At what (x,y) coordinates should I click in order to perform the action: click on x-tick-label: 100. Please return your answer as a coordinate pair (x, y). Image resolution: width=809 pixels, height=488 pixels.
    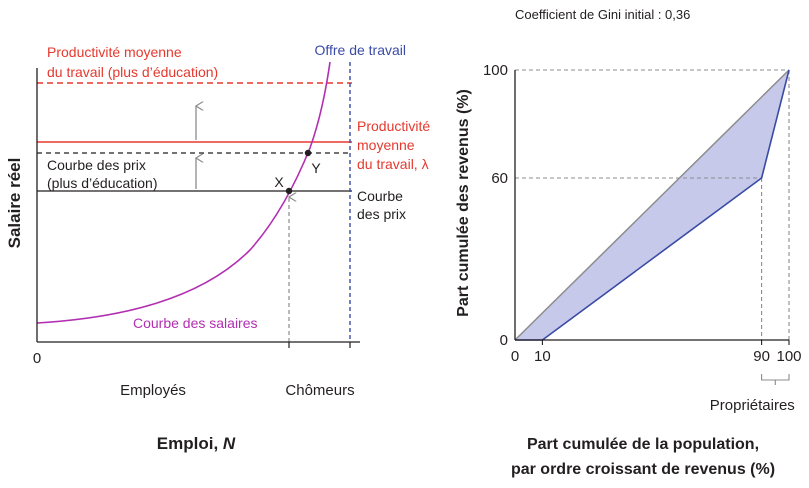
    Looking at the image, I should click on (788, 356).